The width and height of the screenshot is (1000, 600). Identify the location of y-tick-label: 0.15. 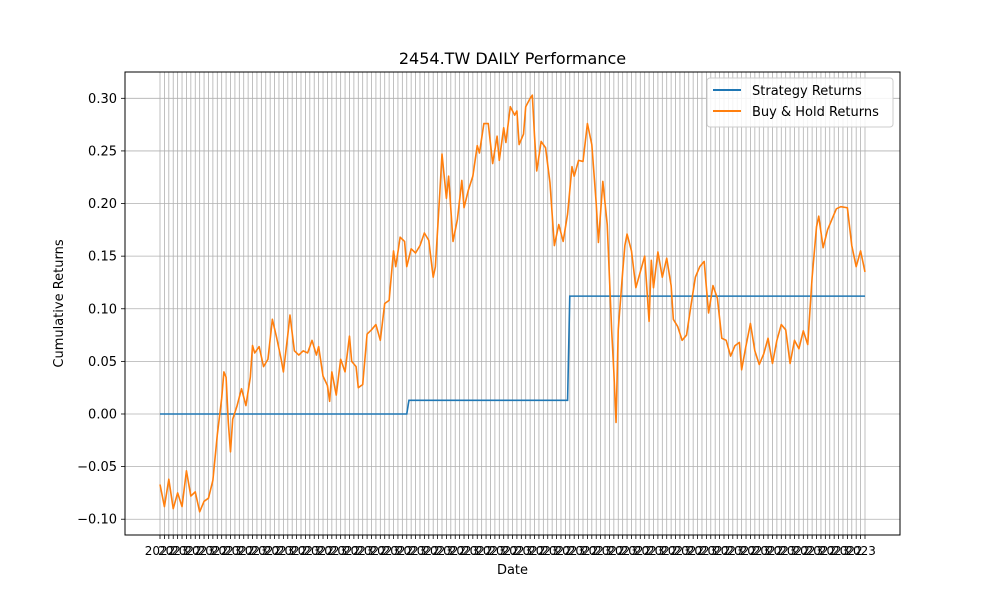
(102, 257).